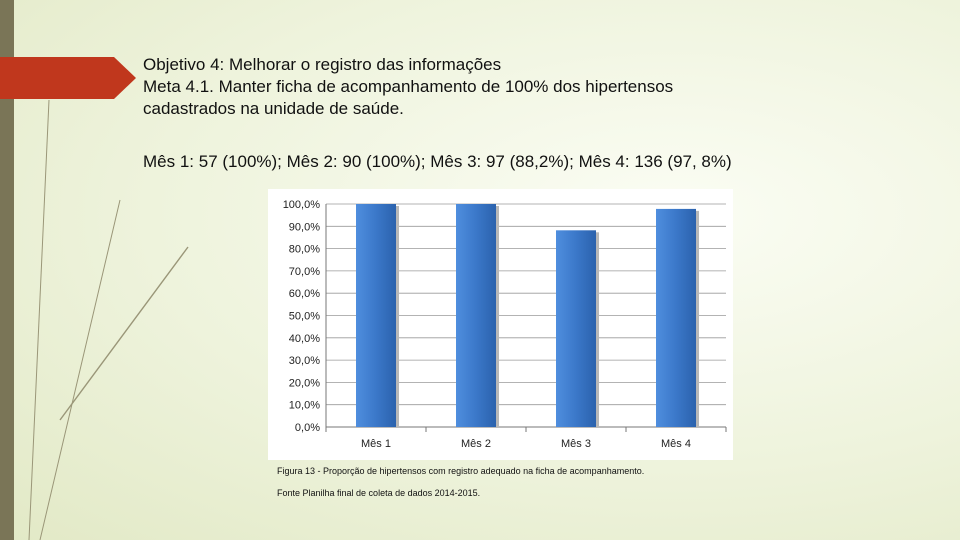 Image resolution: width=960 pixels, height=540 pixels. I want to click on y-tick-label: 80,0%, so click(304, 250).